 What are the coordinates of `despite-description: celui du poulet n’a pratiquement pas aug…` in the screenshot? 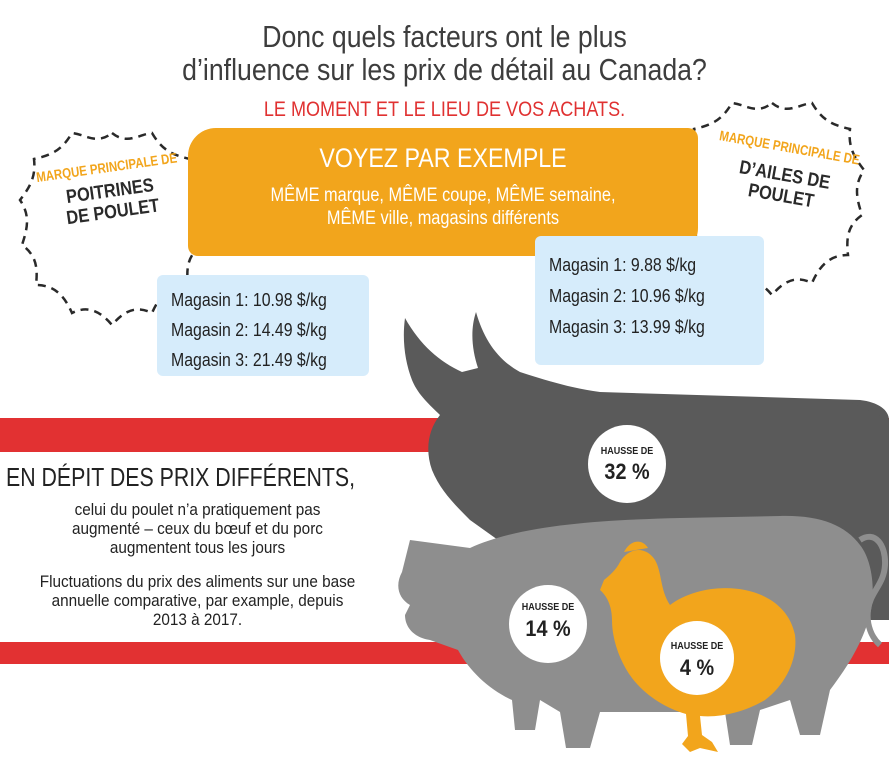 It's located at (198, 528).